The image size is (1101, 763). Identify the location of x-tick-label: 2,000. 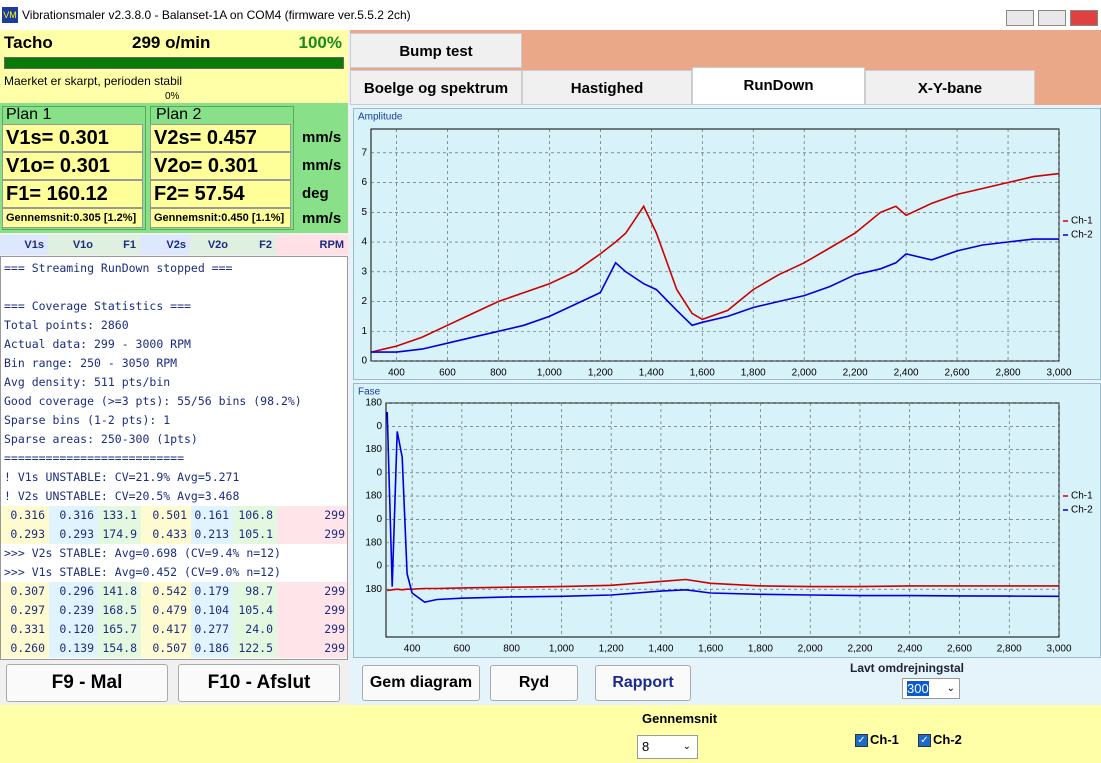
(804, 373).